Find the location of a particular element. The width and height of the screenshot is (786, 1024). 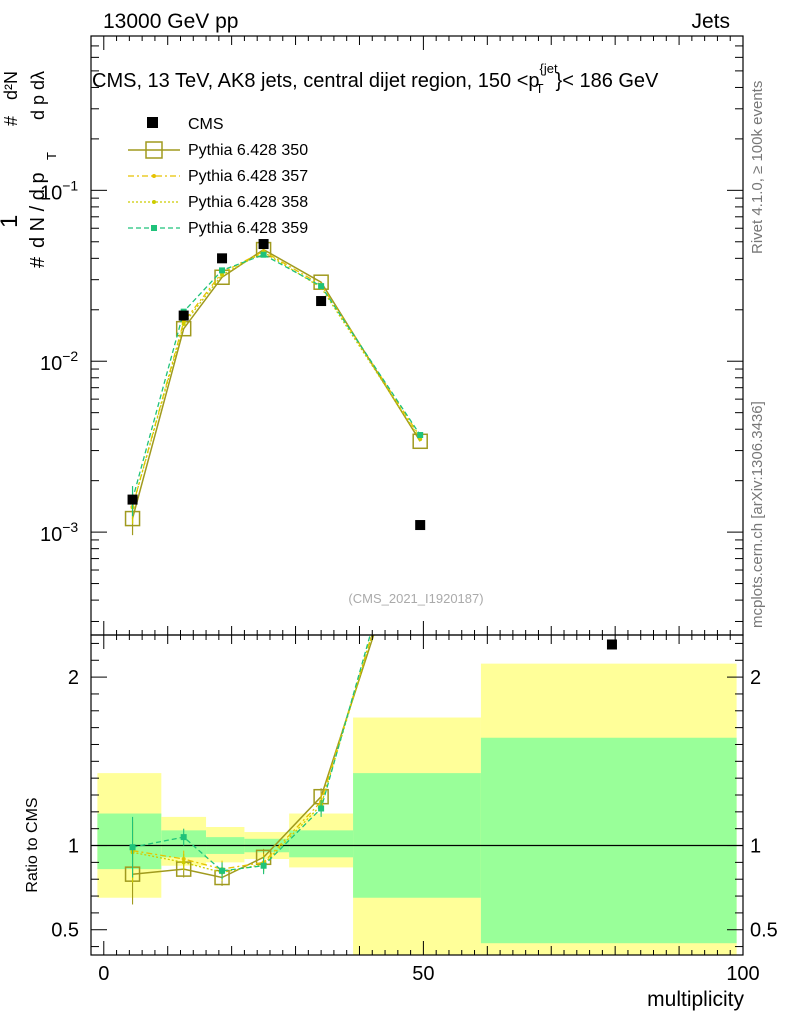

x-axis-label: multiplicity is located at coordinates (695, 999).